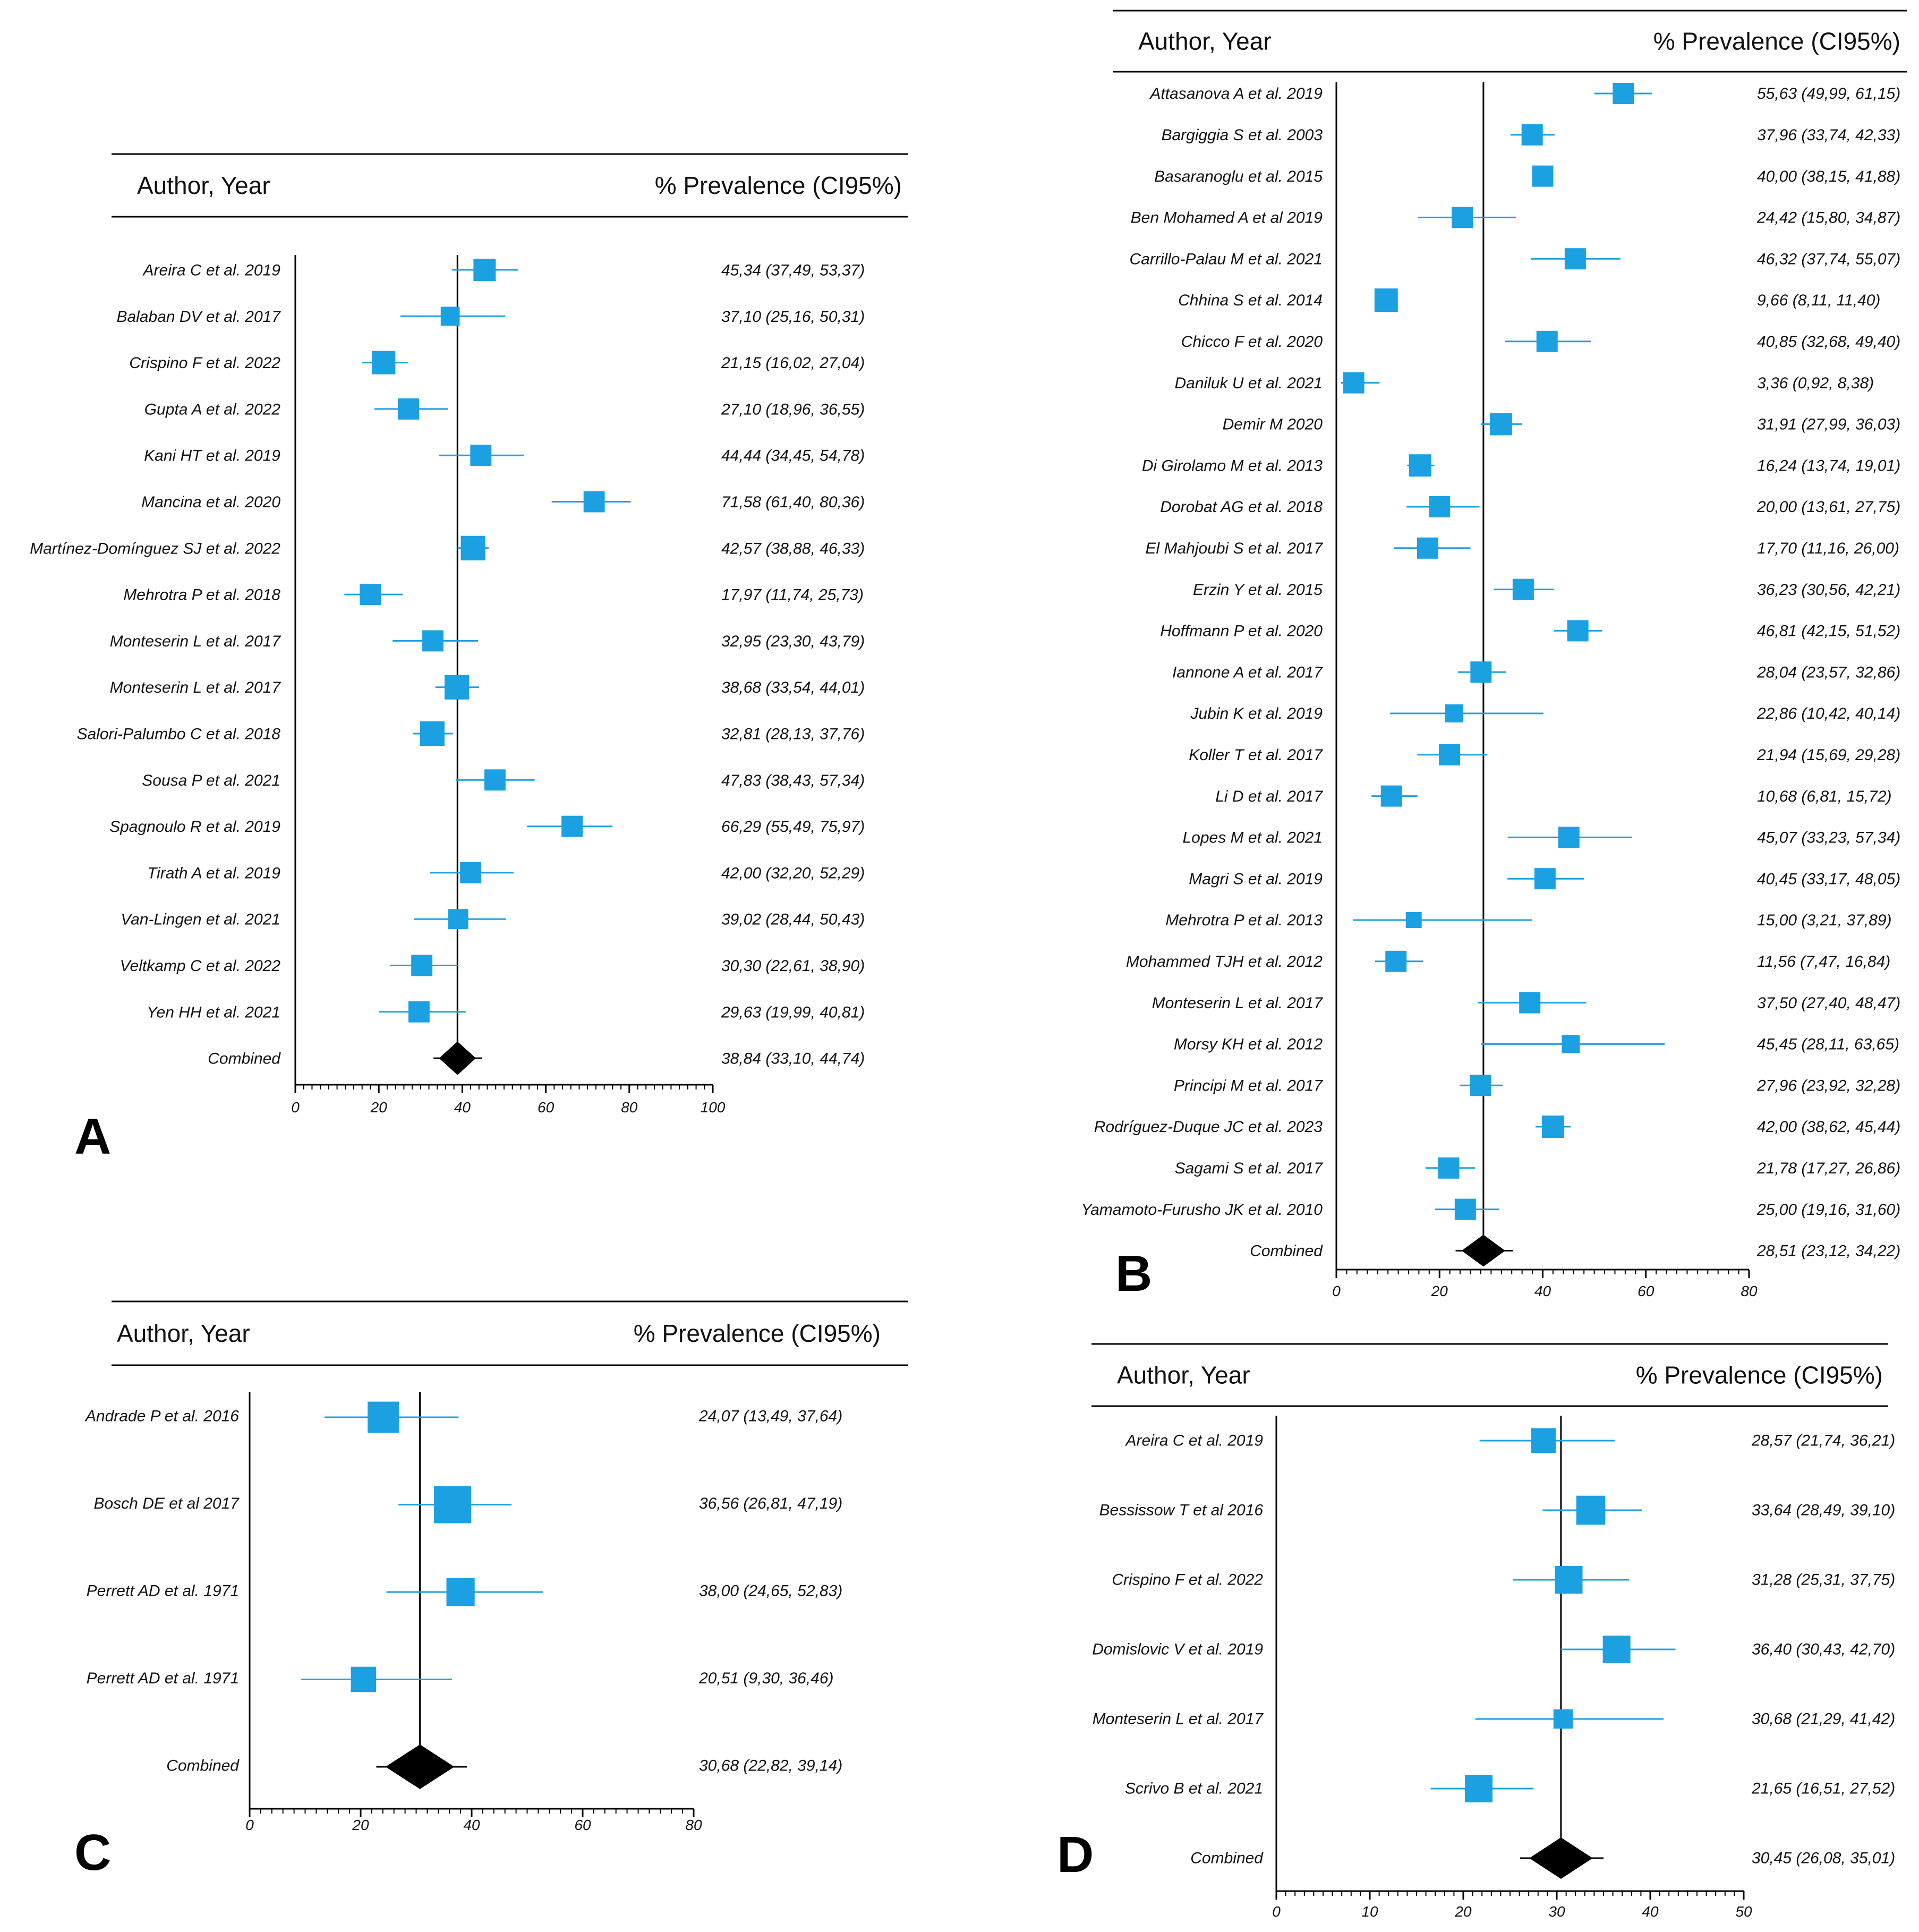 This screenshot has width=1919, height=1932. I want to click on combined-ci-value: 28,51 (23,12, 34,22), so click(1828, 1251).